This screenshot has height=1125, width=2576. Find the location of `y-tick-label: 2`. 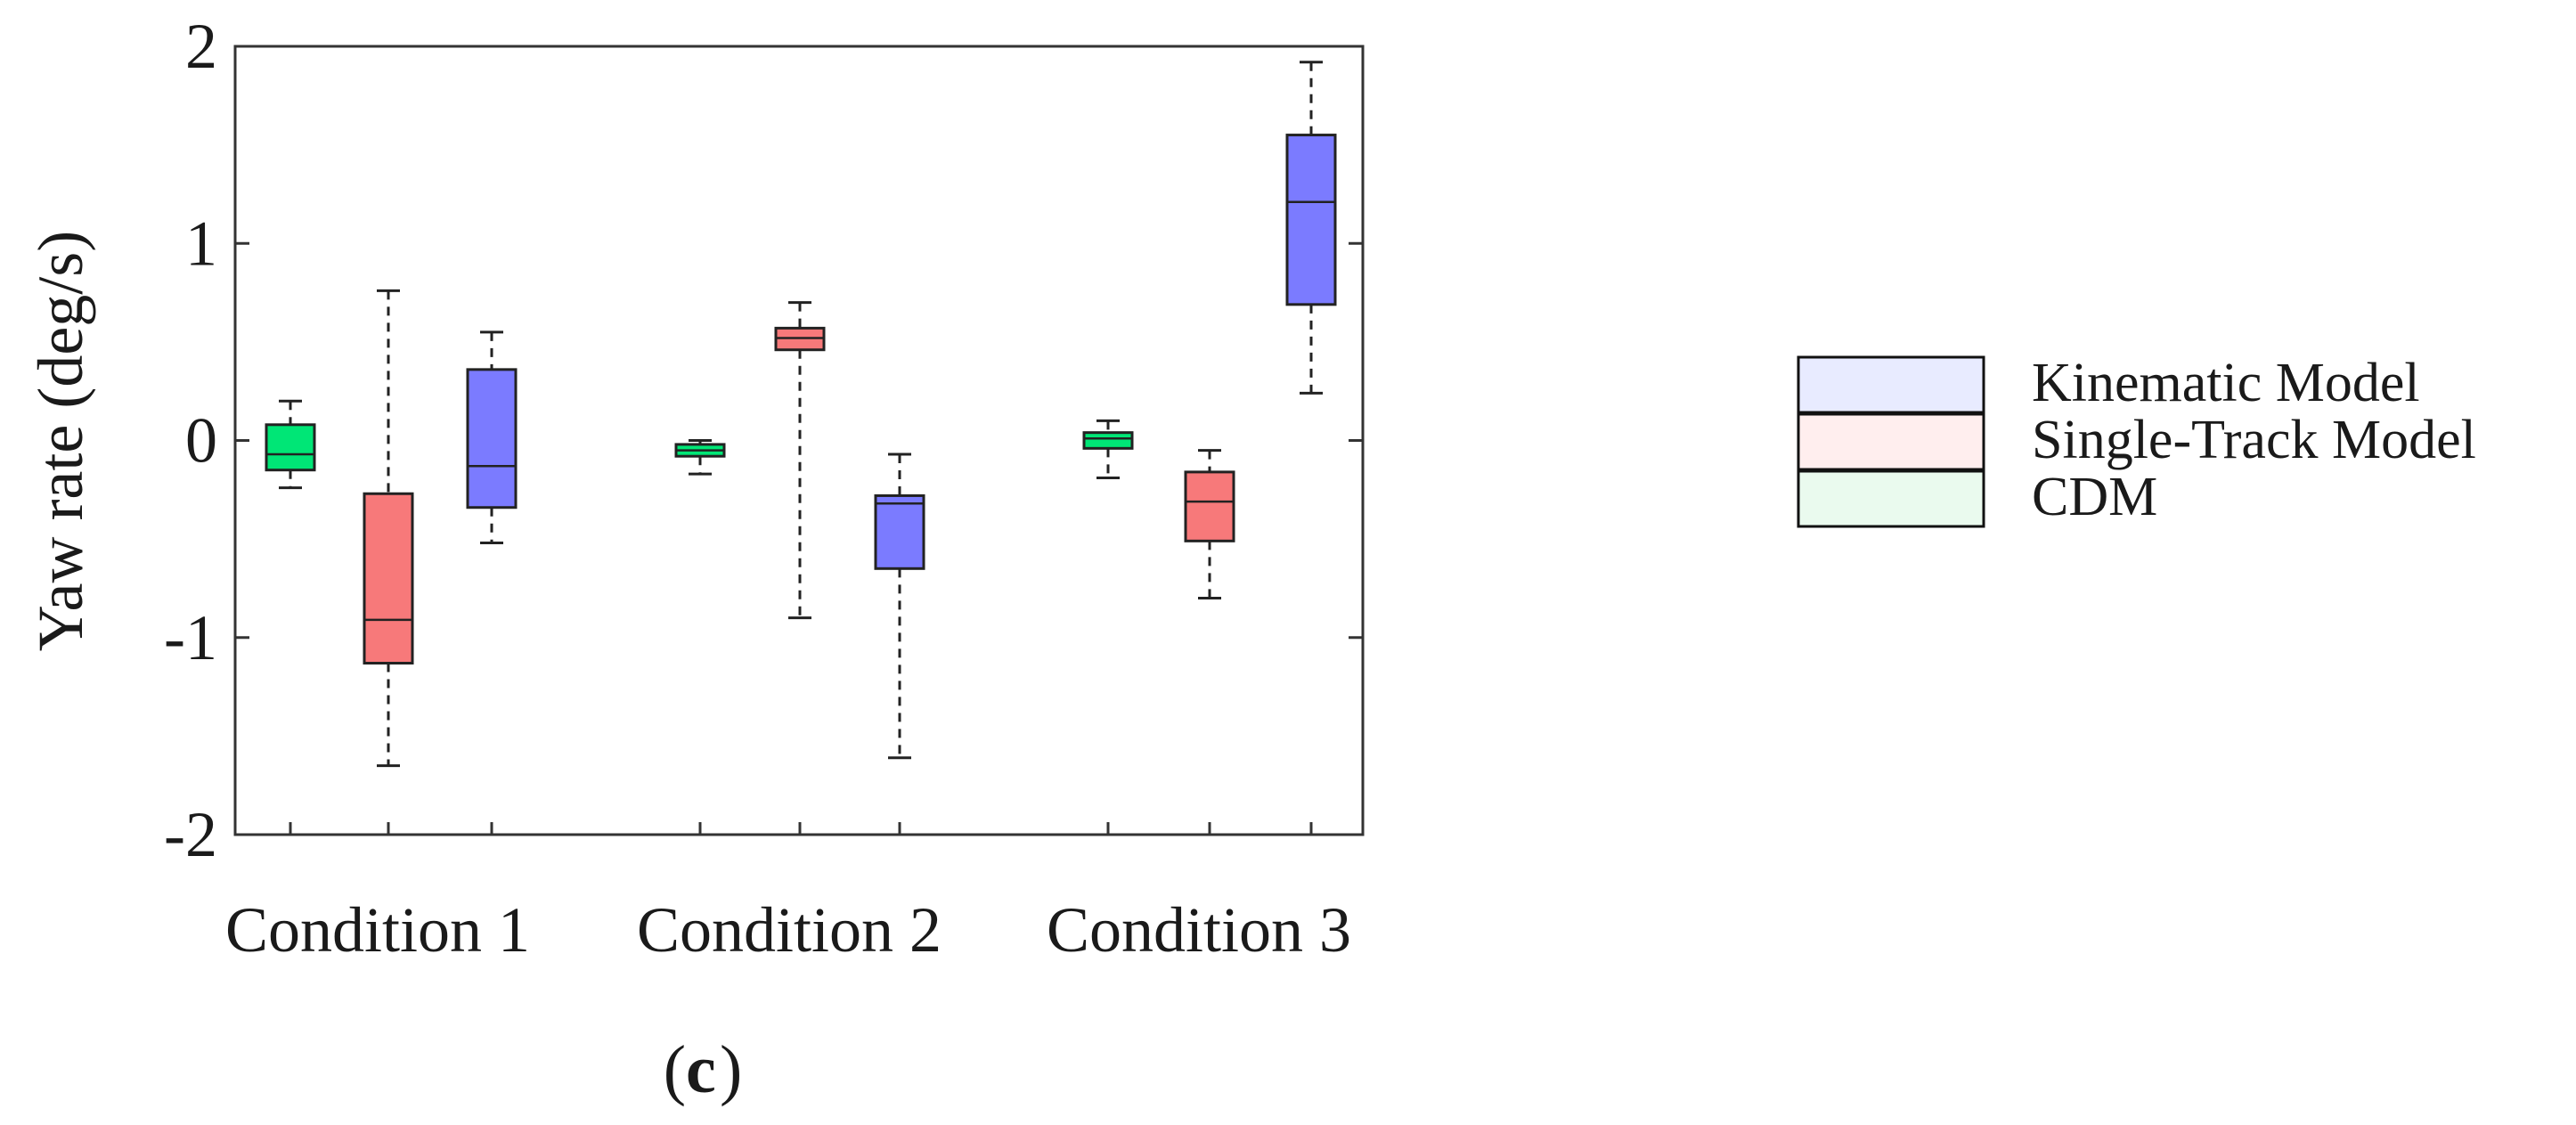

y-tick-label: 2 is located at coordinates (201, 46).